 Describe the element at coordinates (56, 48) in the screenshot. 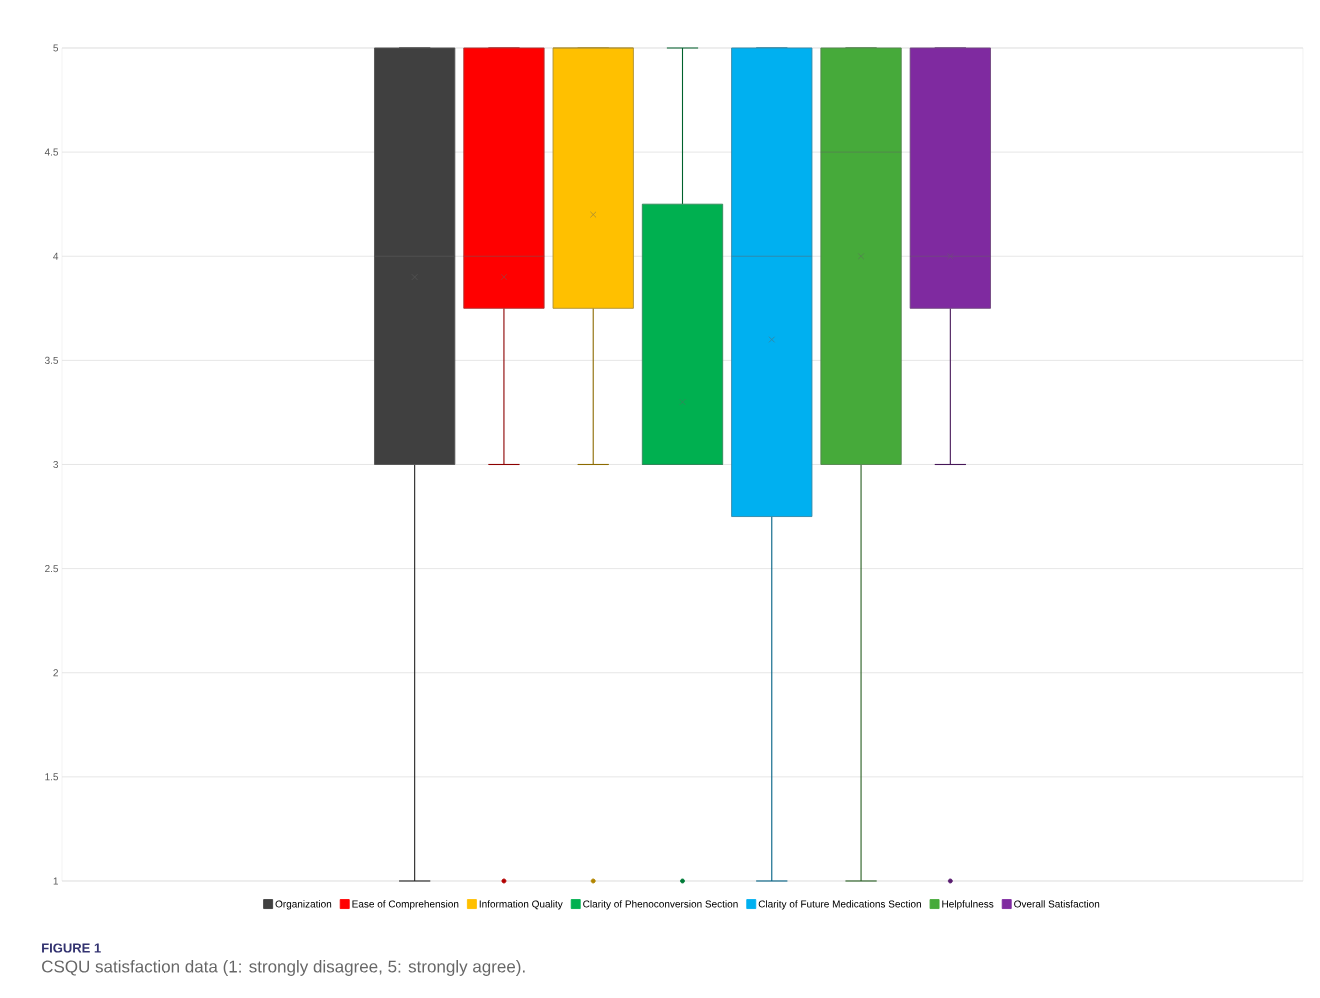

I see `y-tick-label: 5` at that location.